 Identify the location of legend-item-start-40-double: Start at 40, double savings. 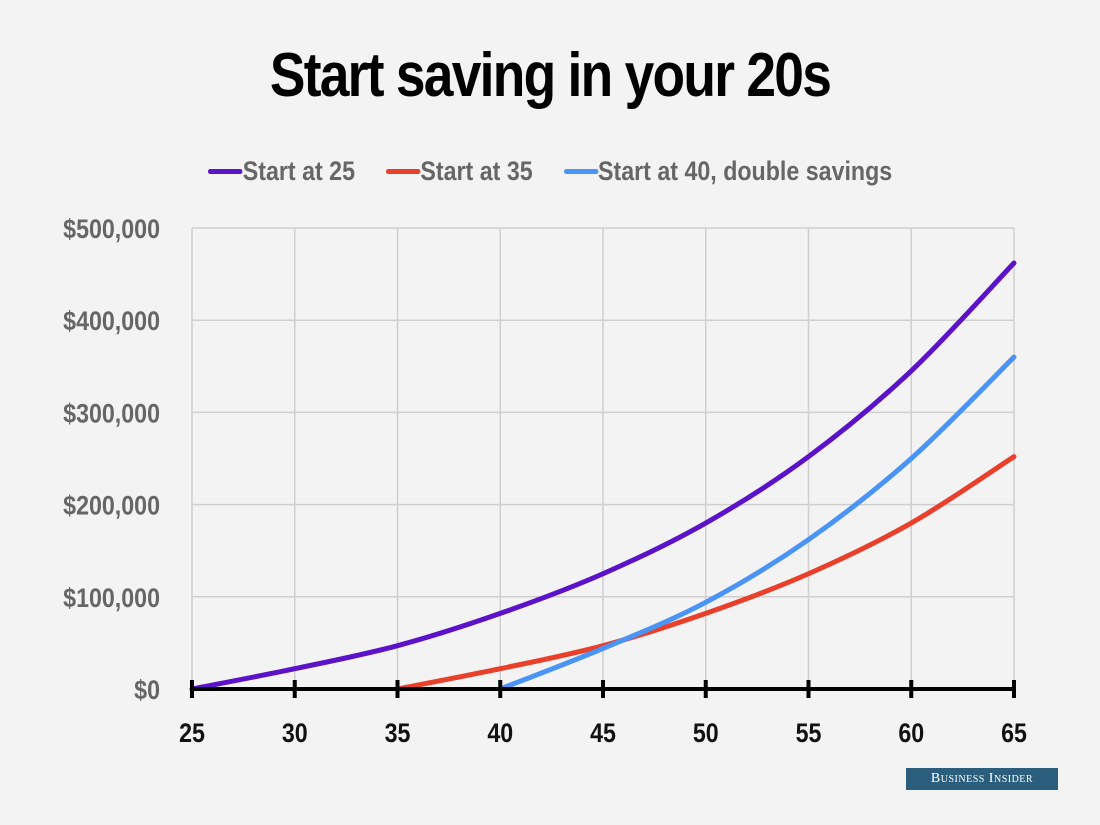
(728, 171).